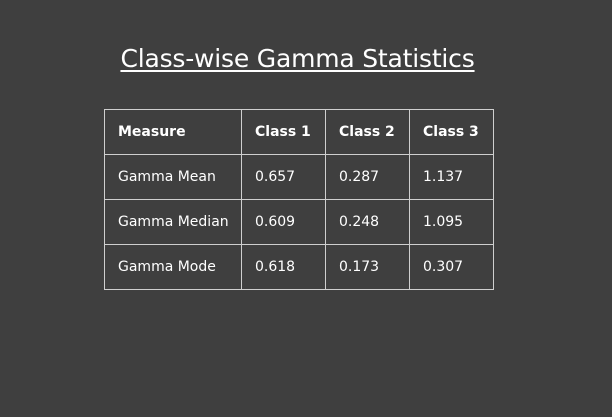 The width and height of the screenshot is (612, 417). I want to click on table-row: Gamma Mean 0.657 0.287 1.137, so click(299, 177).